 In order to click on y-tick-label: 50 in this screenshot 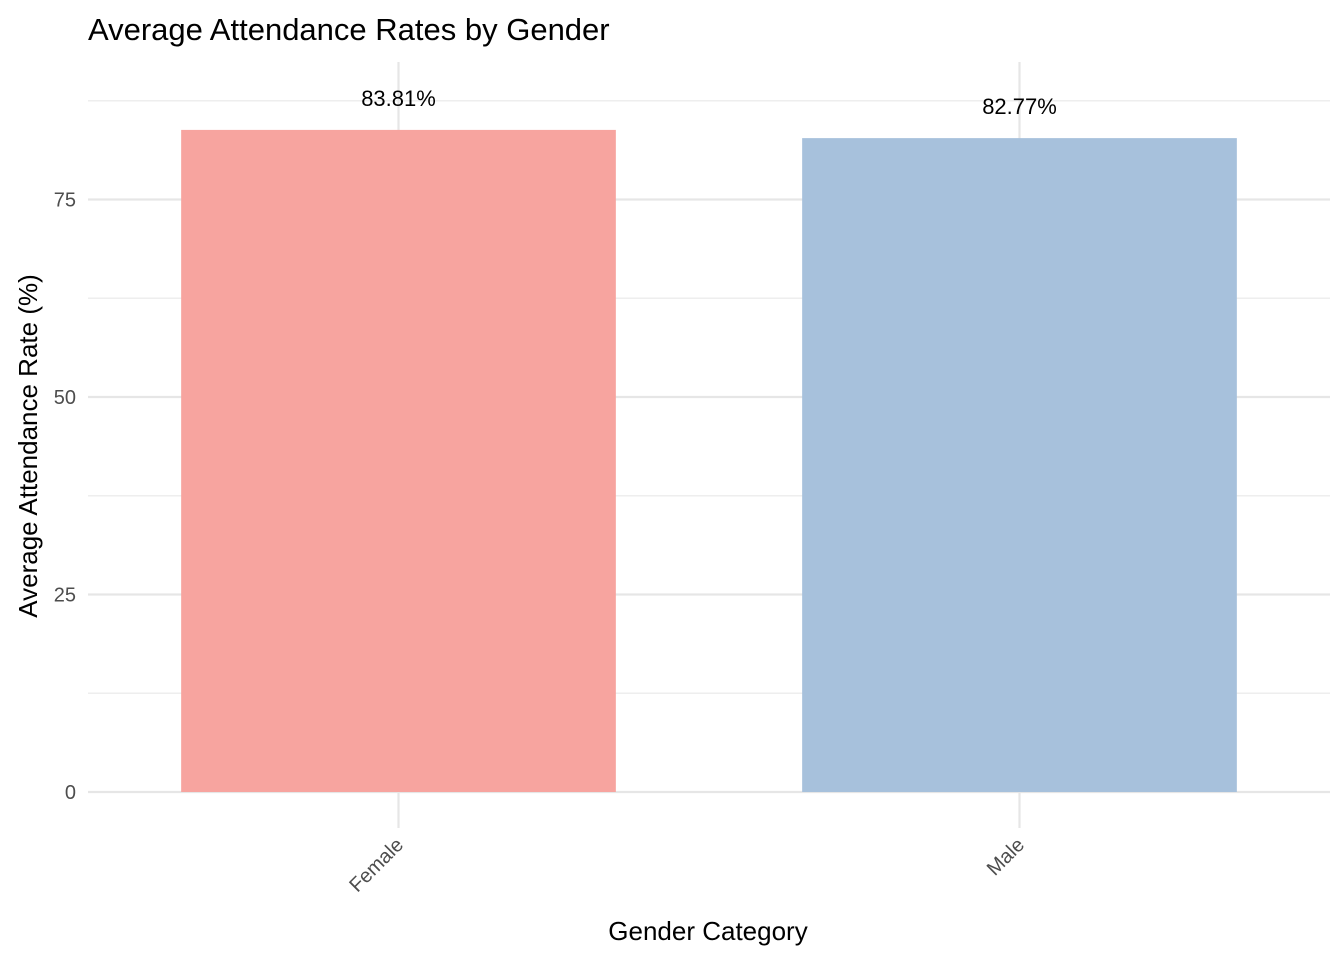, I will do `click(65, 398)`.